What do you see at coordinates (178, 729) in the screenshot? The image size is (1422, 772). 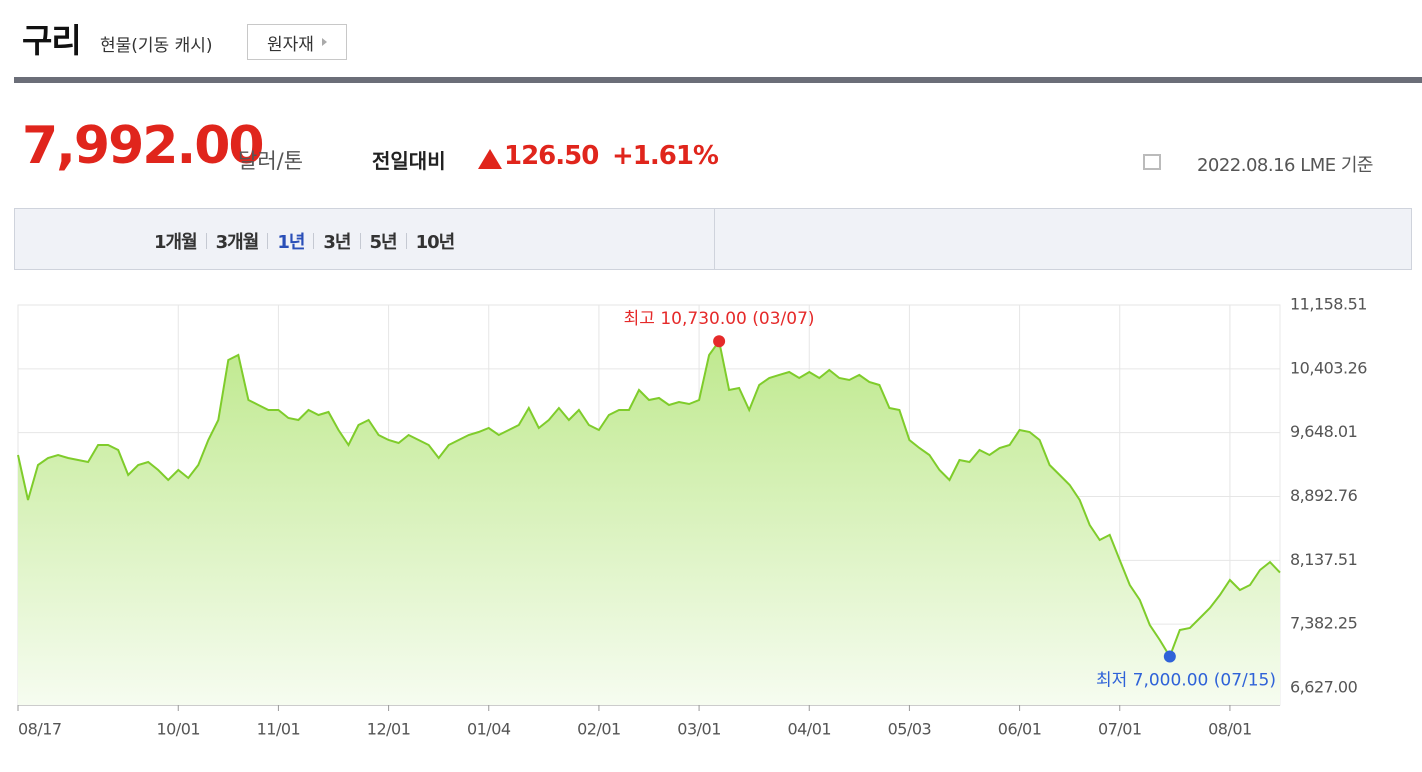 I see `x-tick-label: 10/01` at bounding box center [178, 729].